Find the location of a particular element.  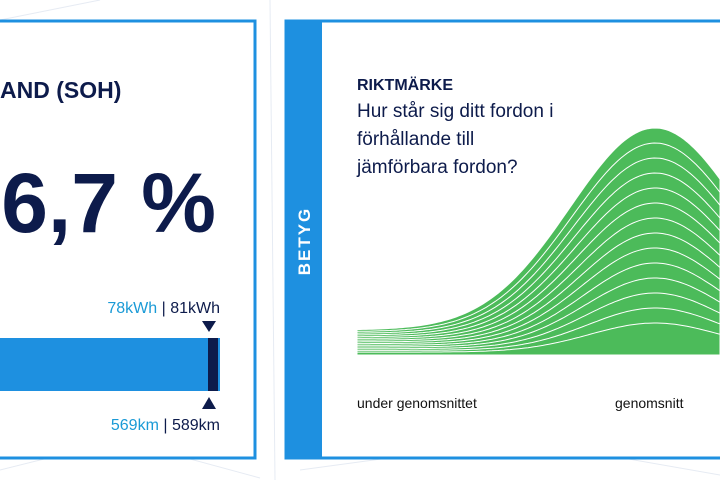

range-row: 569km | 589km is located at coordinates (165, 425).